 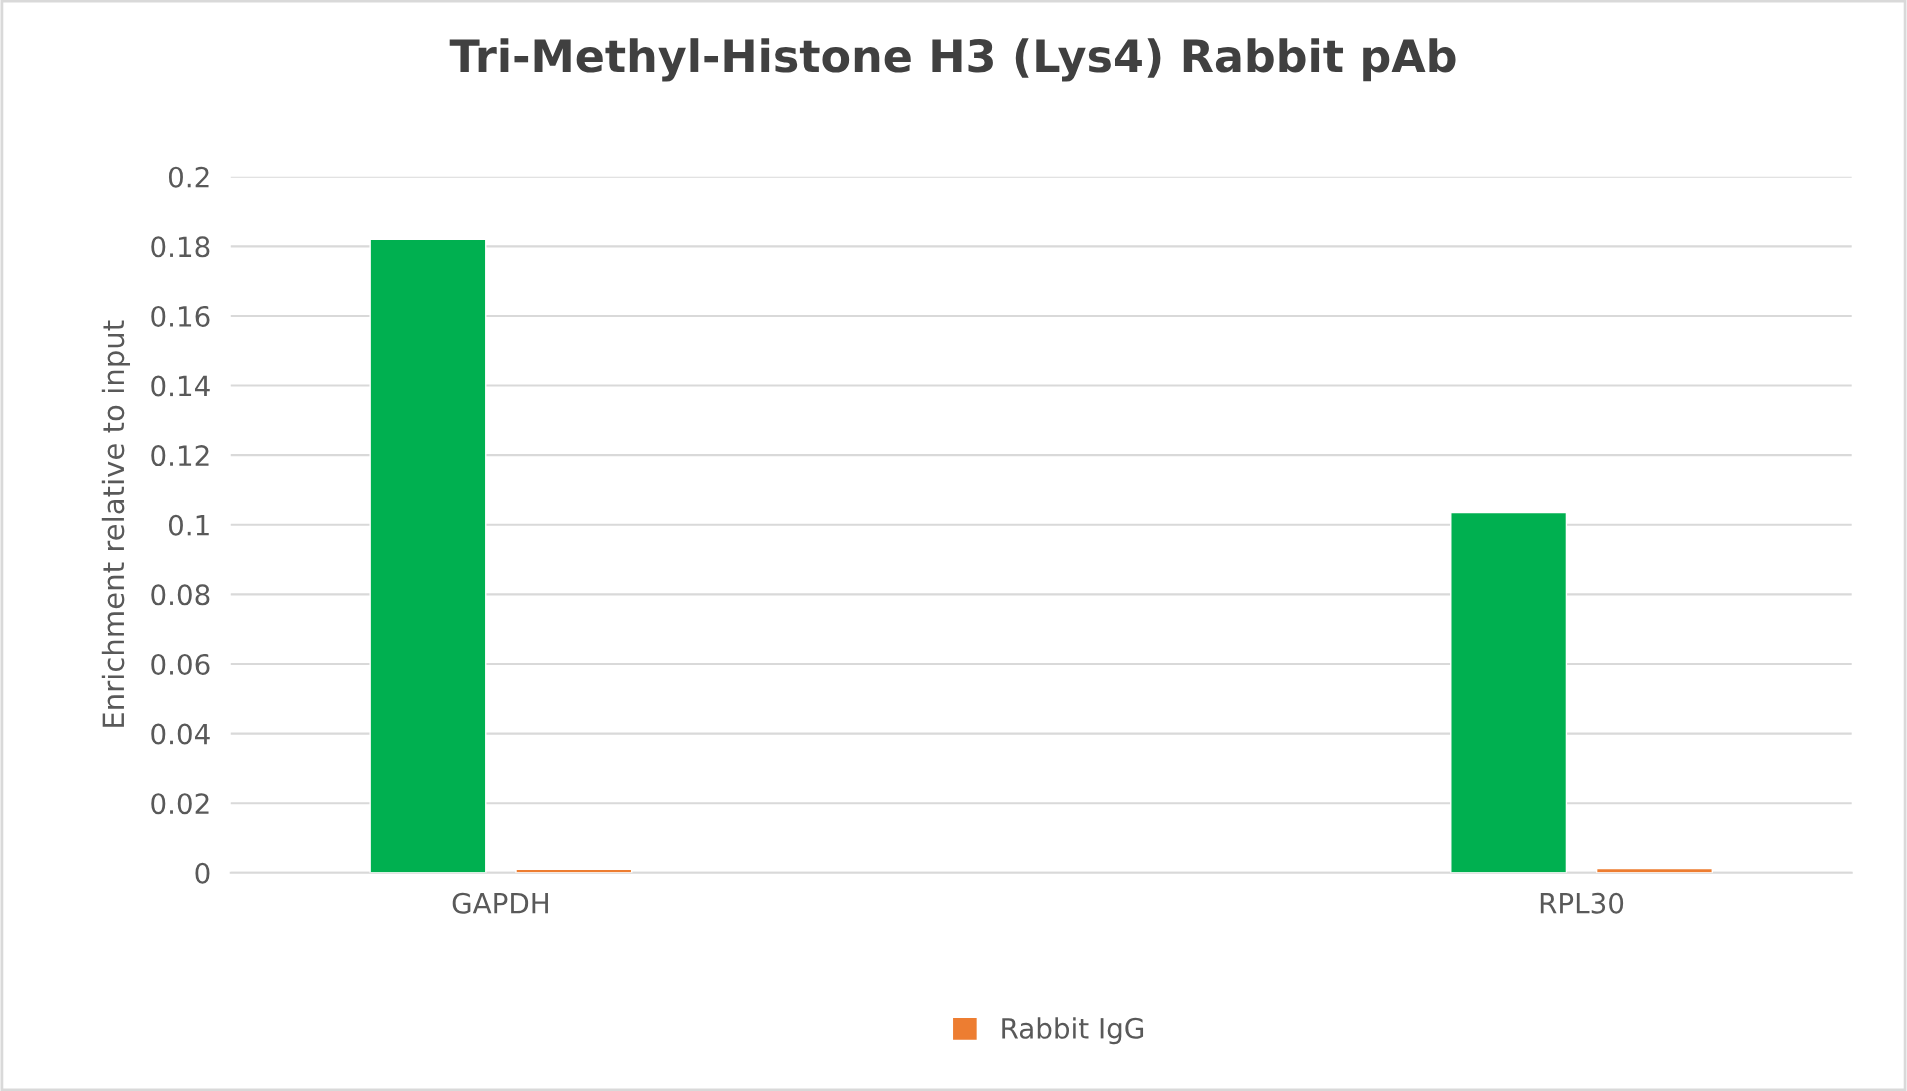 I want to click on y-tick-label: 0.12, so click(x=180, y=456).